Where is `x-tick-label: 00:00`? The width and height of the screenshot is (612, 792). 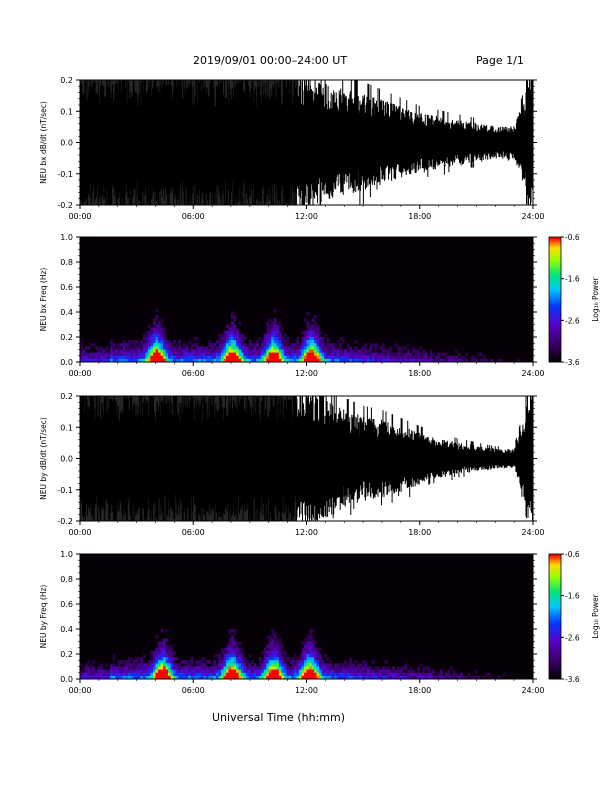
x-tick-label: 00:00 is located at coordinates (79, 690).